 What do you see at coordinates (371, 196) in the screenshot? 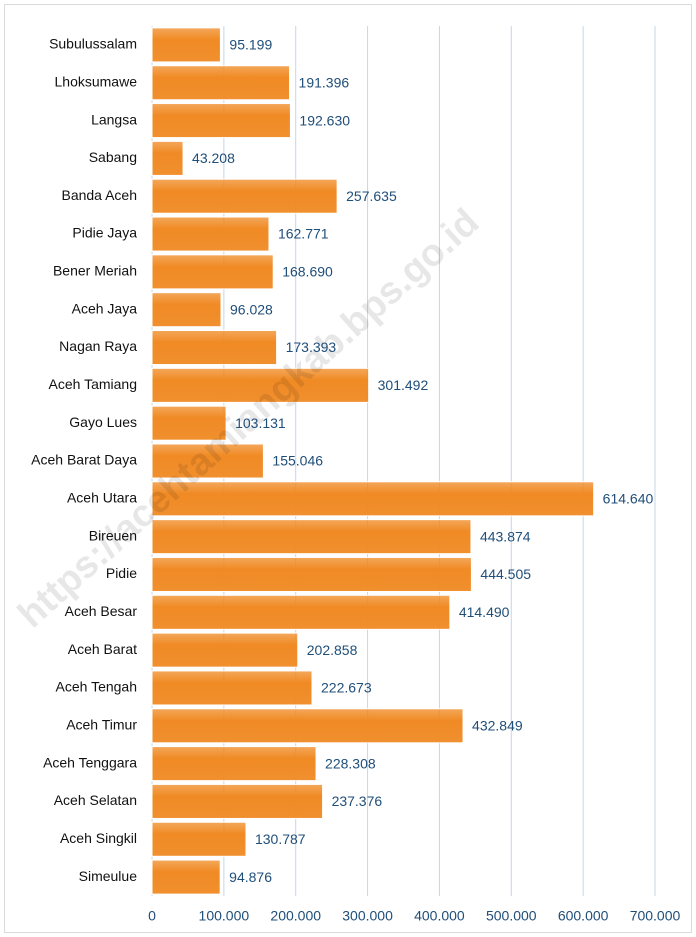
I see `data-label: 257.635` at bounding box center [371, 196].